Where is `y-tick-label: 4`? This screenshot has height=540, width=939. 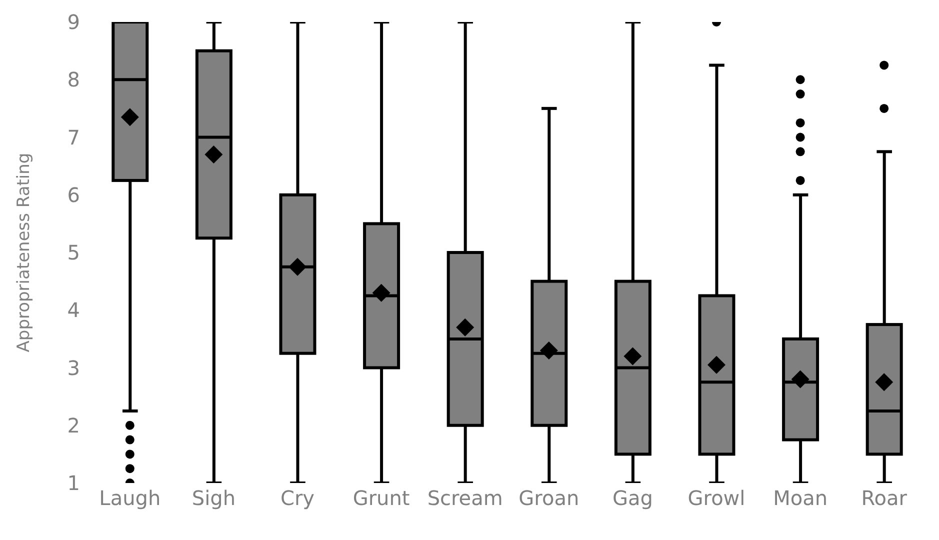 y-tick-label: 4 is located at coordinates (73, 310).